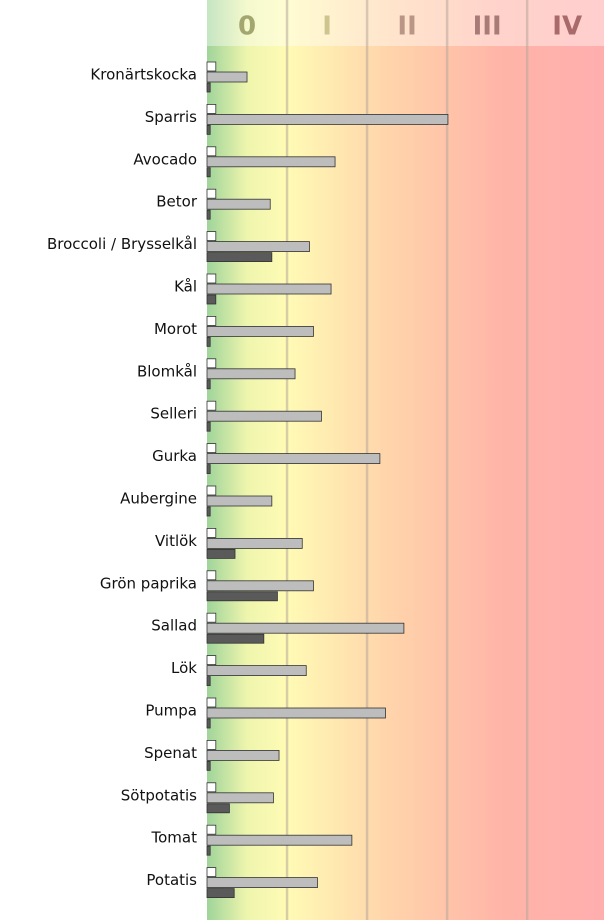  What do you see at coordinates (177, 202) in the screenshot?
I see `category-label: Betor` at bounding box center [177, 202].